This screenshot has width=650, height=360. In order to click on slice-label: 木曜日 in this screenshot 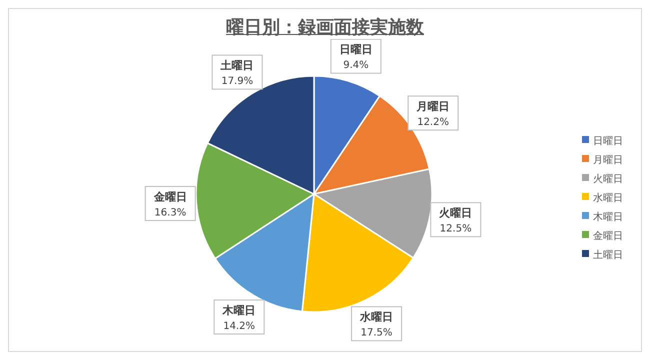, I will do `click(239, 311)`.